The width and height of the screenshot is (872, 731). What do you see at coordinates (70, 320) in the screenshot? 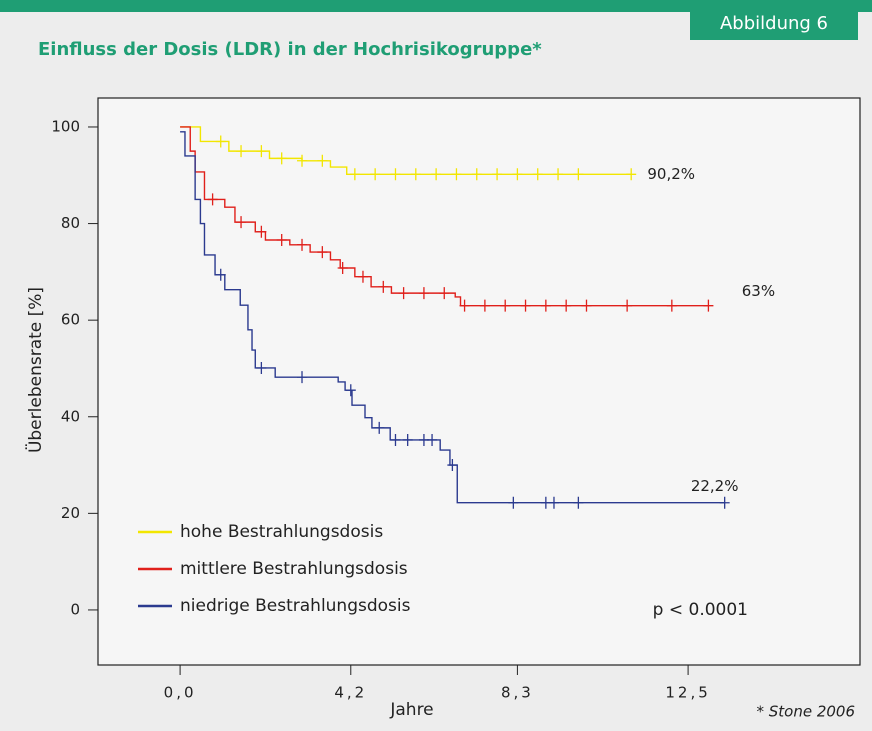
I see `y-tick-label: 60` at bounding box center [70, 320].